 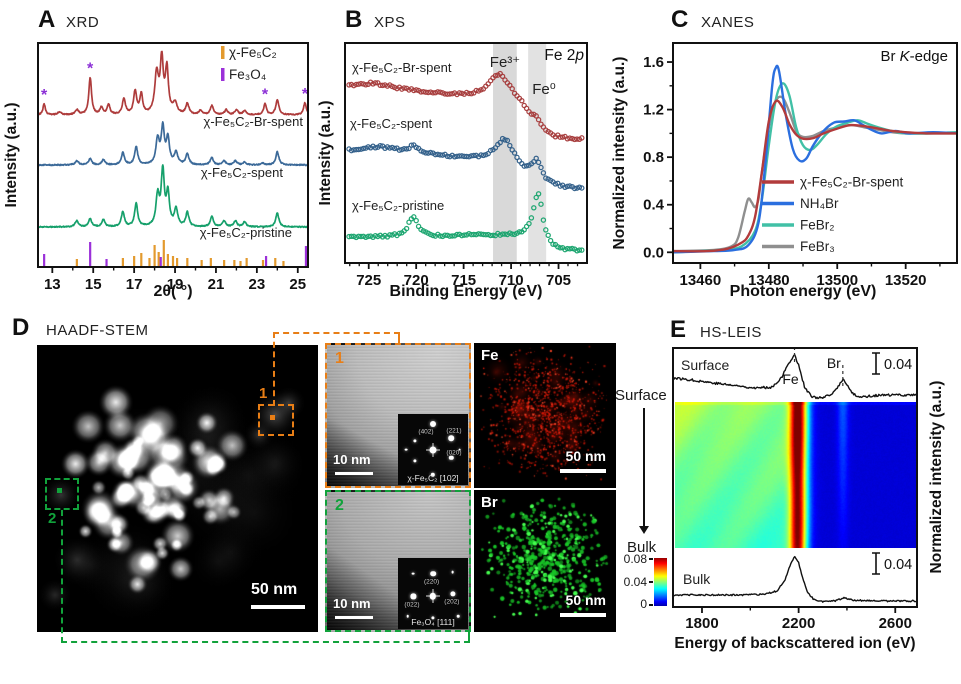 What do you see at coordinates (134, 284) in the screenshot?
I see `svg-text: 17` at bounding box center [134, 284].